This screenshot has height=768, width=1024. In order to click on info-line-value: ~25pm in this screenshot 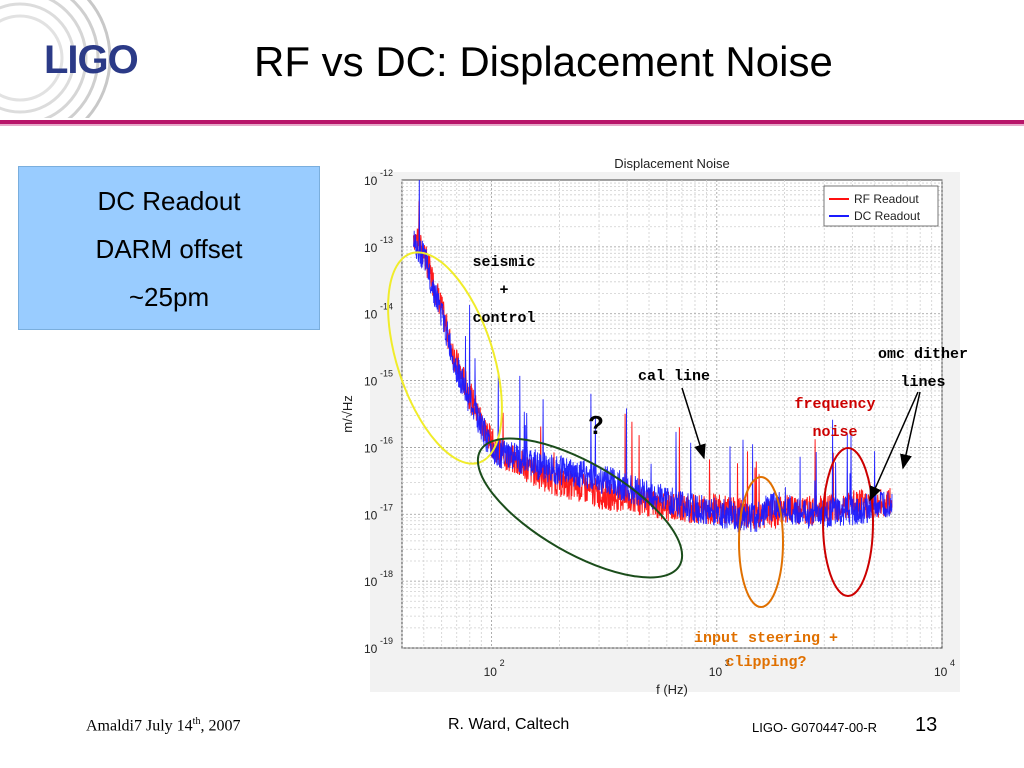, I will do `click(169, 297)`.